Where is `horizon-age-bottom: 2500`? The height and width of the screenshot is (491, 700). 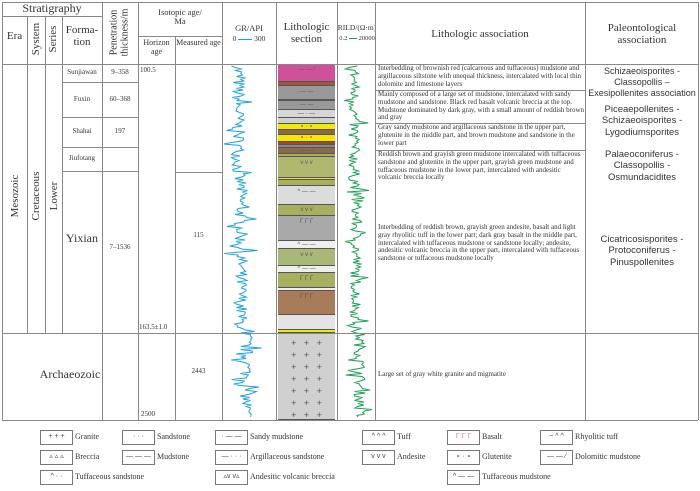 horizon-age-bottom: 2500 is located at coordinates (148, 414).